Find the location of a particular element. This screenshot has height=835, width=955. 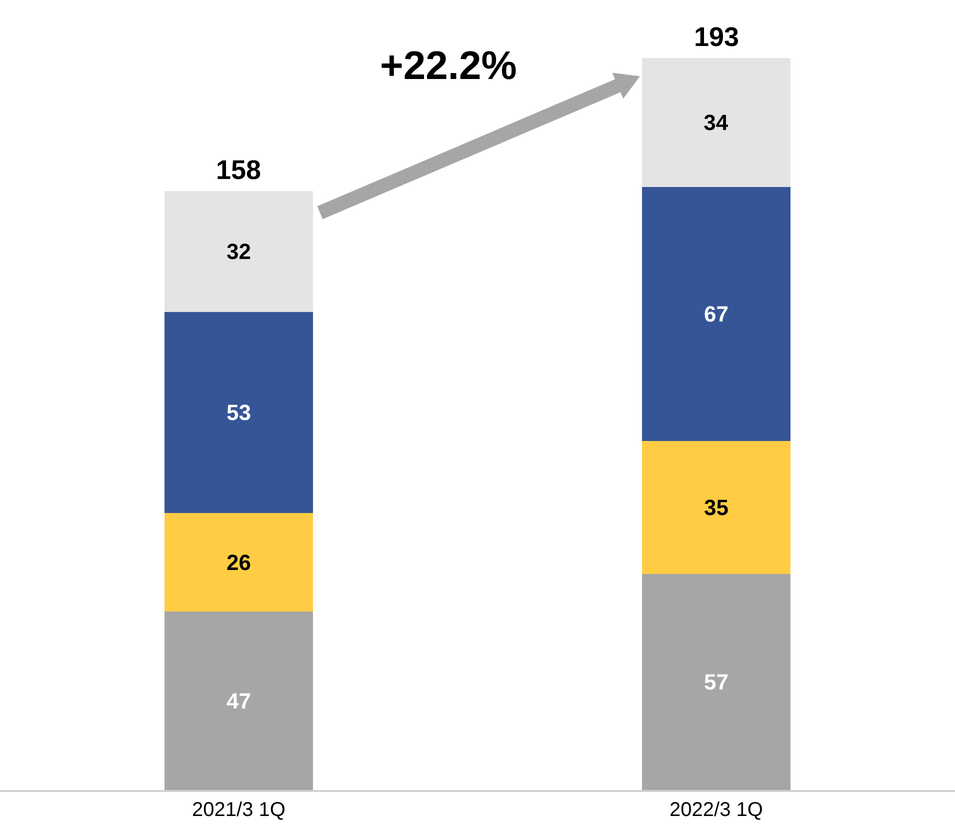

data-label: 47 is located at coordinates (238, 701).